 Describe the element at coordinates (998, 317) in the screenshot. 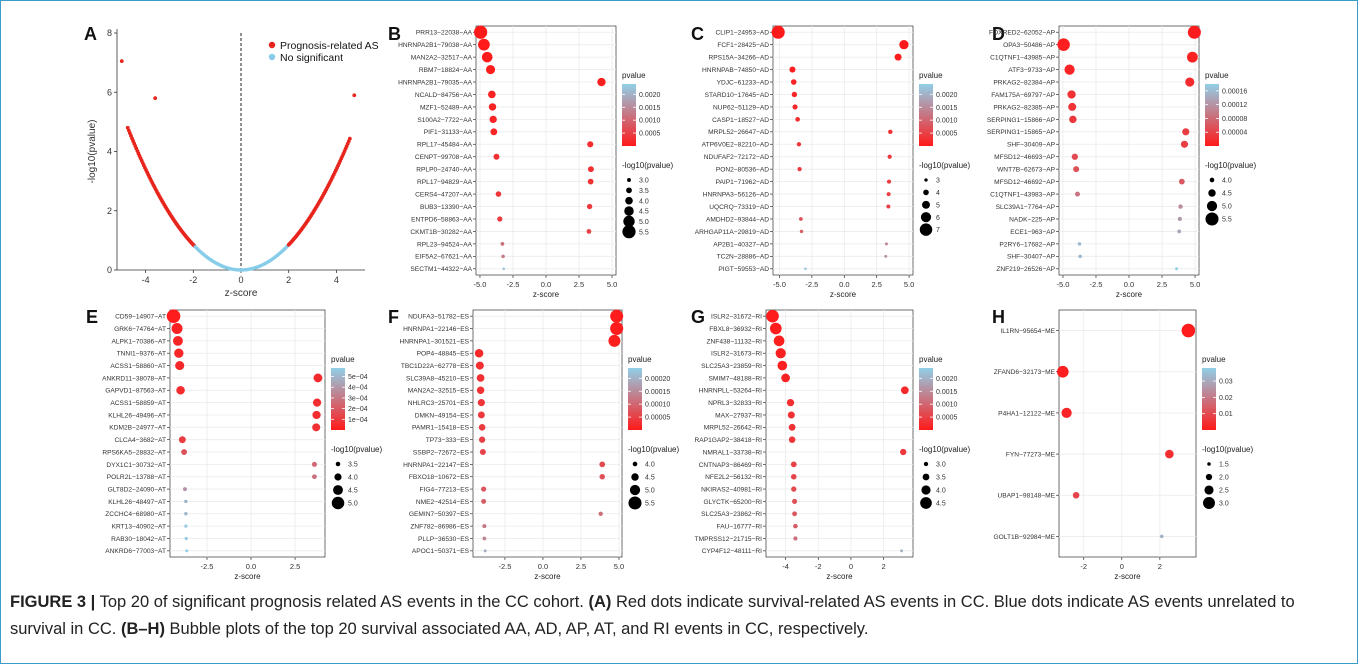

I see `panel-label-h: H` at that location.